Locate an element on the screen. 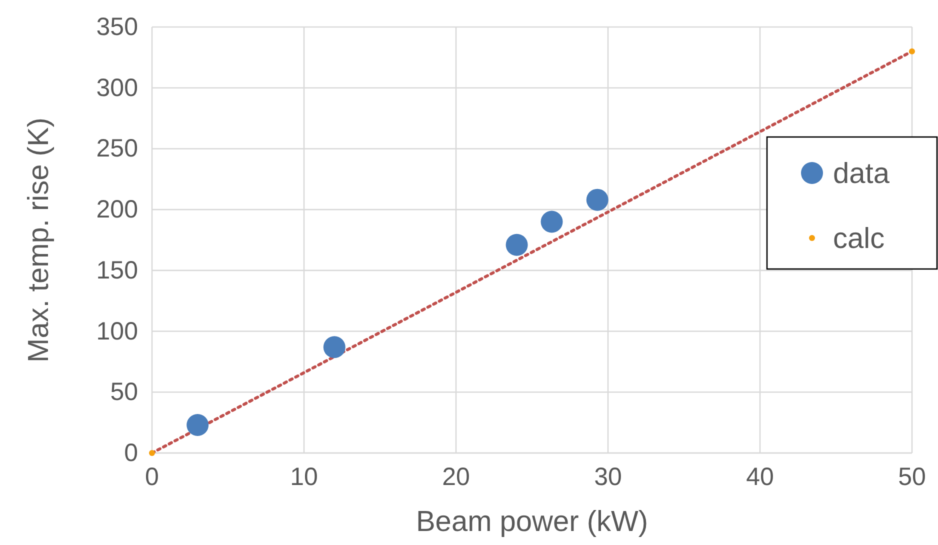 Image resolution: width=938 pixels, height=545 pixels. x-tick-label: 50 is located at coordinates (912, 476).